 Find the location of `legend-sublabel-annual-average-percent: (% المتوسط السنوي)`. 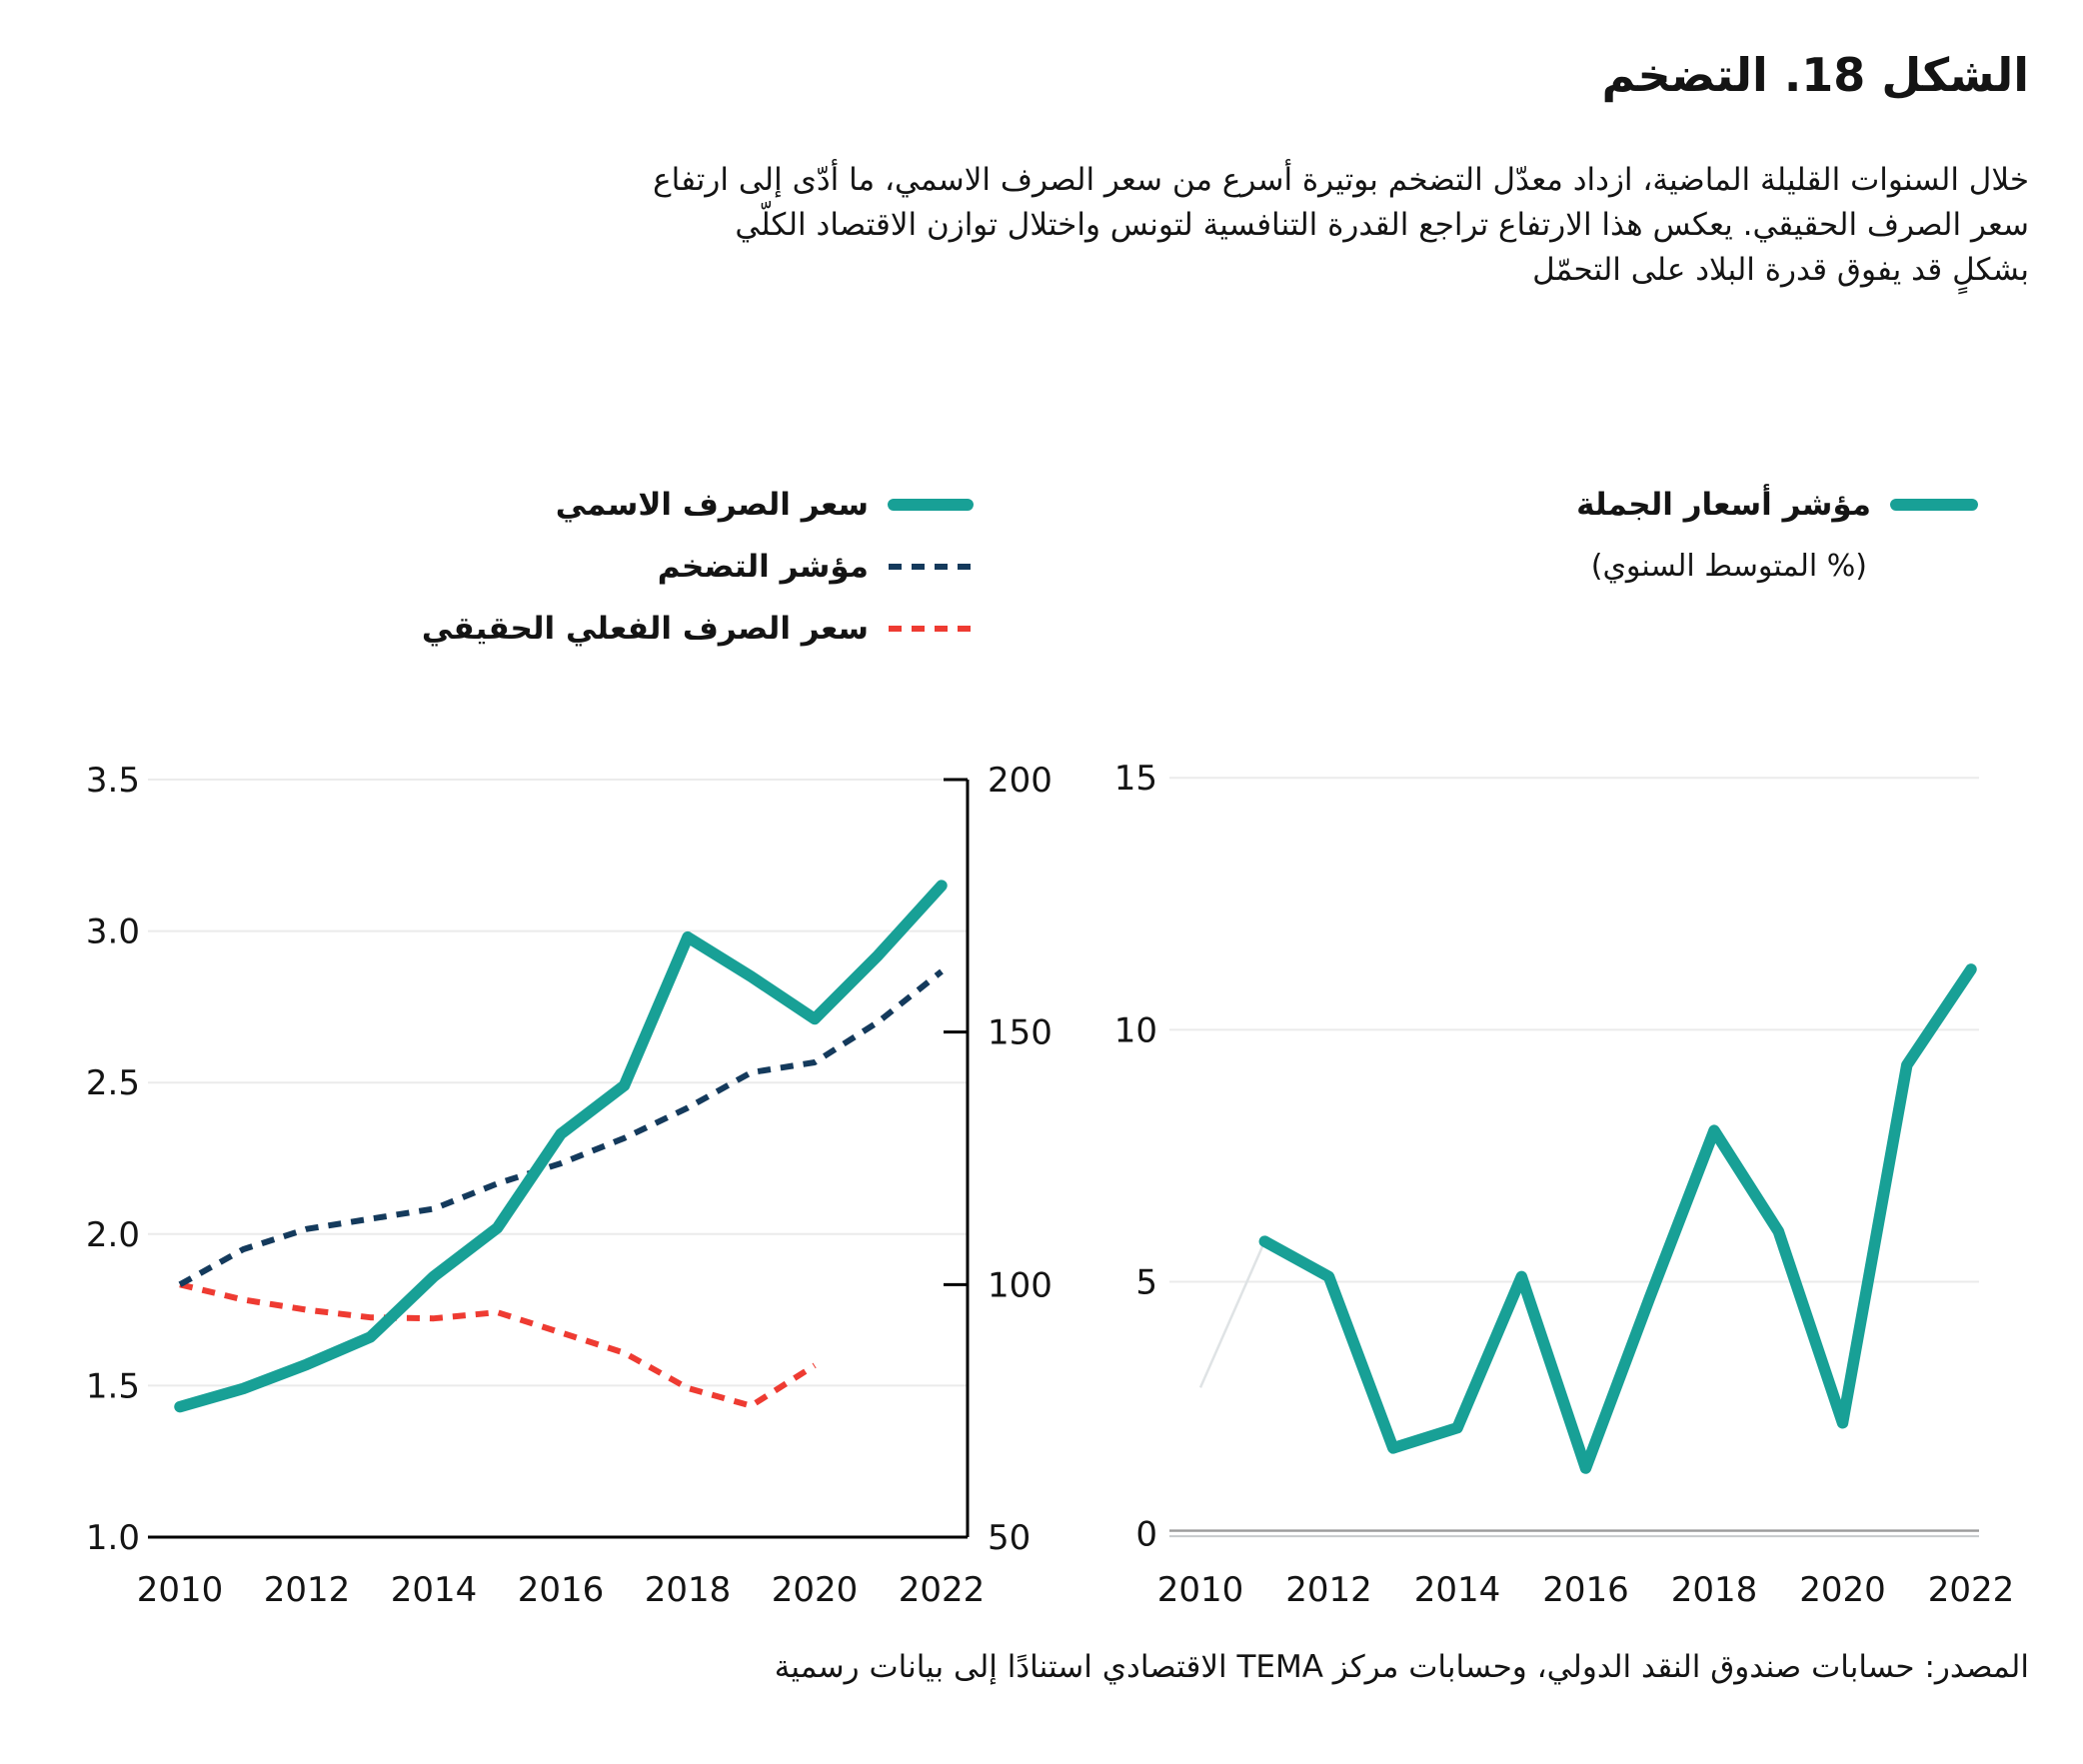

legend-sublabel-annual-average-percent: (% المتوسط السنوي) is located at coordinates (1728, 567).